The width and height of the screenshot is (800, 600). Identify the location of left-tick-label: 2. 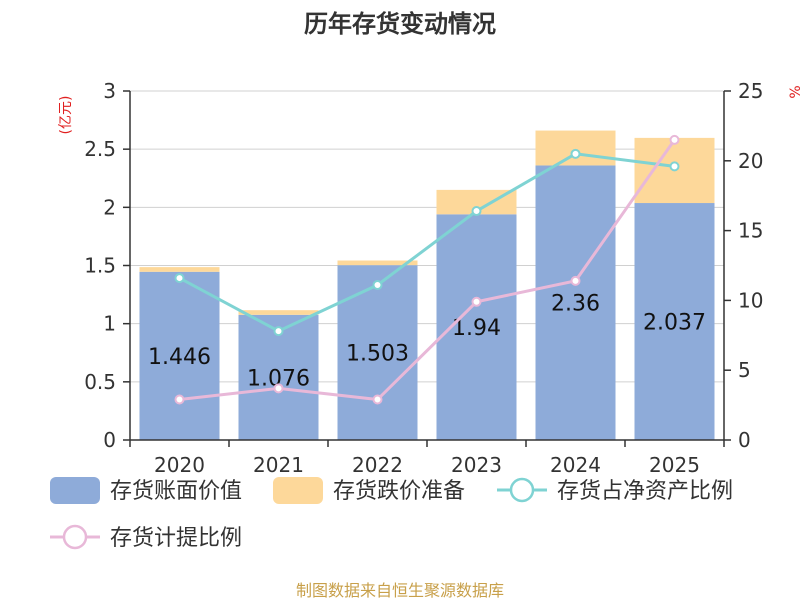
(109, 207).